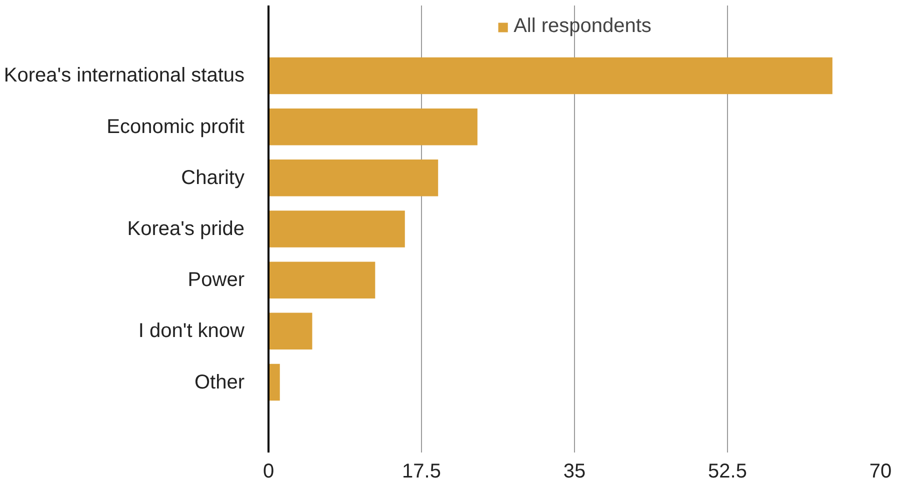 Image resolution: width=911 pixels, height=486 pixels. I want to click on y-tick-label: Charity, so click(213, 177).